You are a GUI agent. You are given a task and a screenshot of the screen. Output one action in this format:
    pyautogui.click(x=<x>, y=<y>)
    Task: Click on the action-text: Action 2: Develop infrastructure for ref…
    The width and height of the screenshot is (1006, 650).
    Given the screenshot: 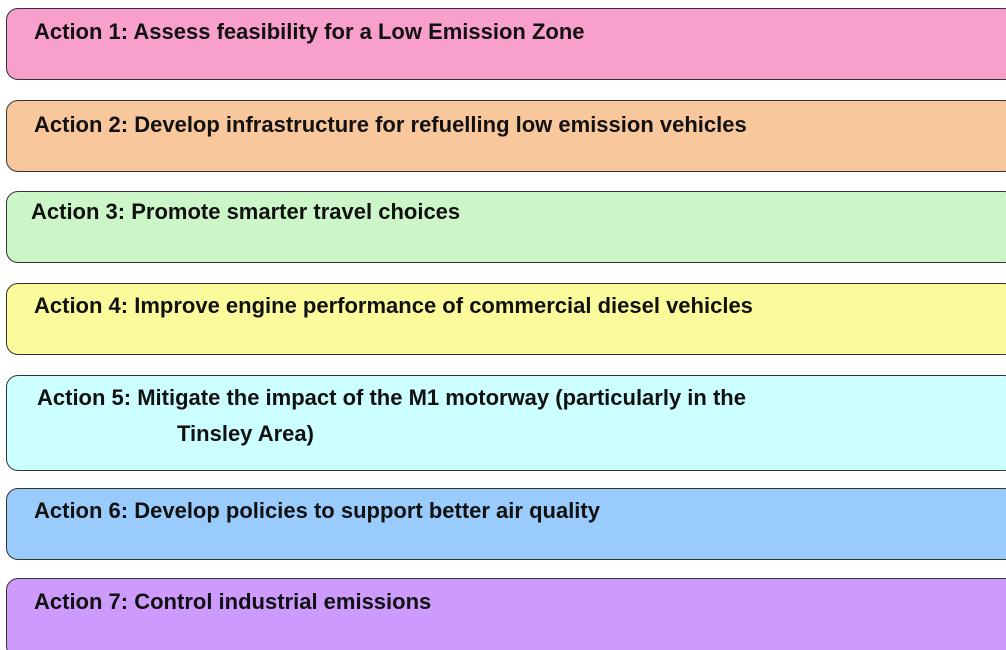 What is the action you would take?
    pyautogui.click(x=390, y=124)
    